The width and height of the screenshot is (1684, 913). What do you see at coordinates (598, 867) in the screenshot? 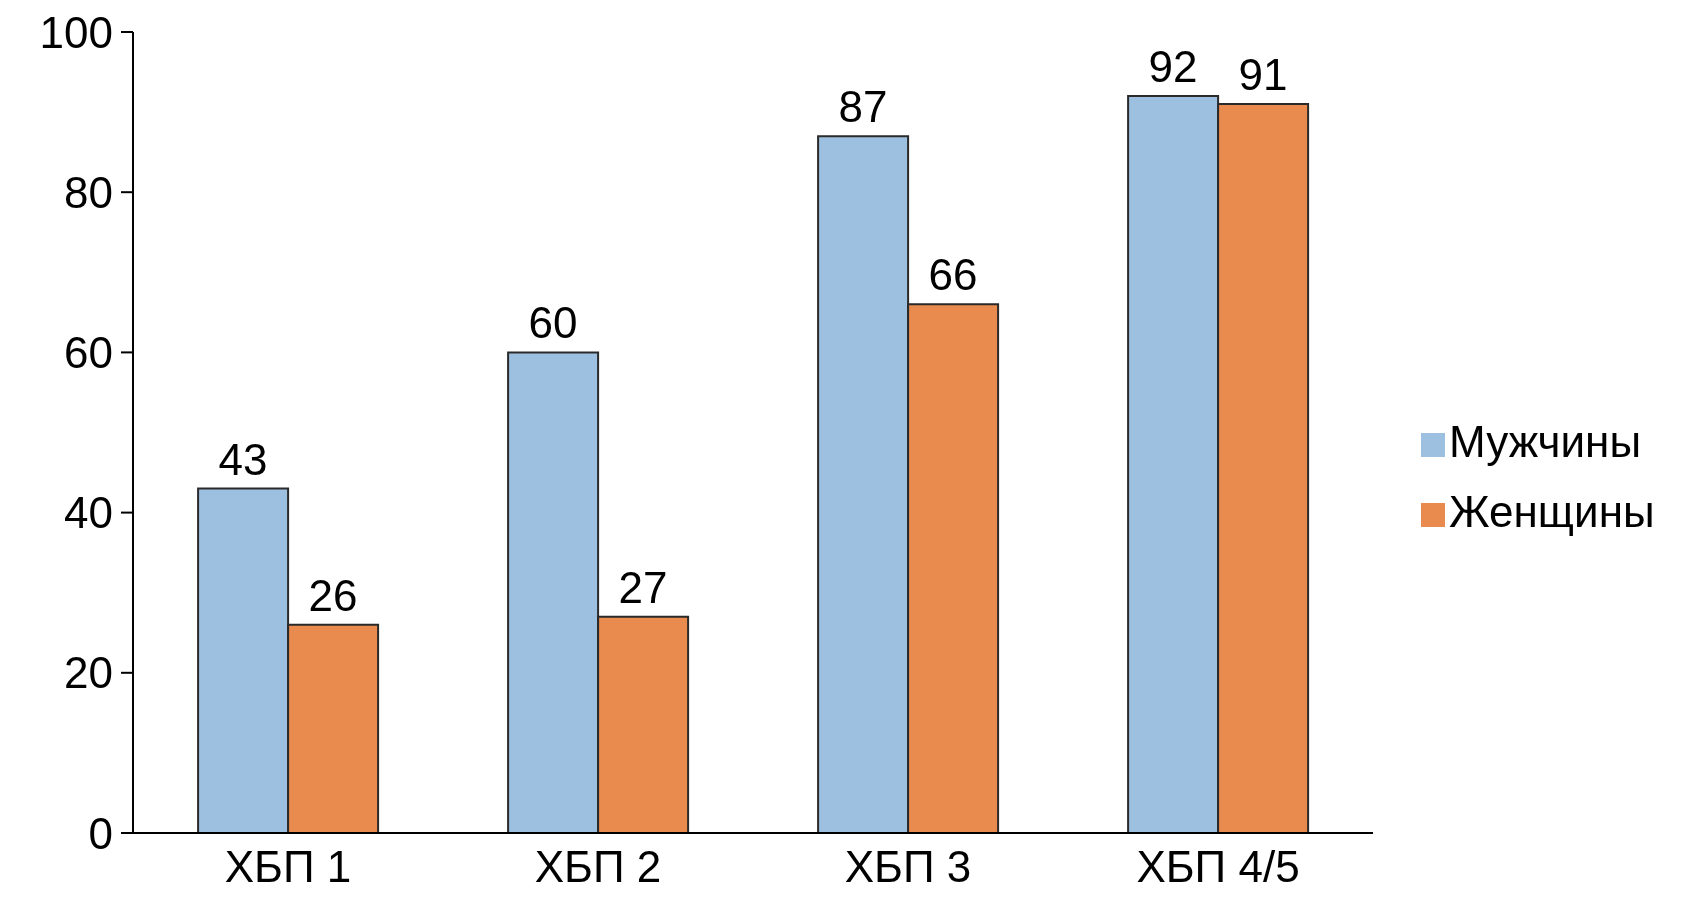
I see `x-tick-label: ХБП 2` at bounding box center [598, 867].